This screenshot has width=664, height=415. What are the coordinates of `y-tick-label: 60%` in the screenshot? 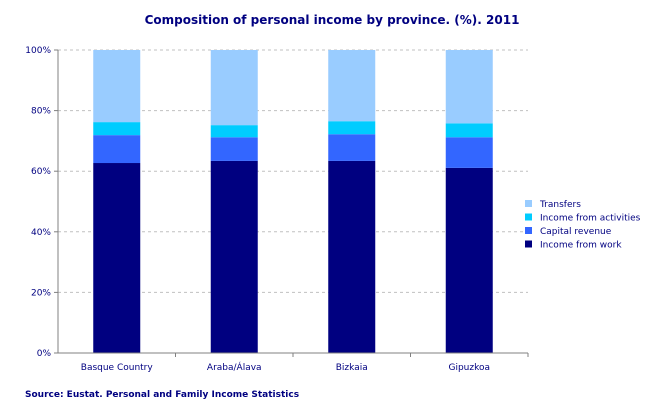 It's located at (41, 172).